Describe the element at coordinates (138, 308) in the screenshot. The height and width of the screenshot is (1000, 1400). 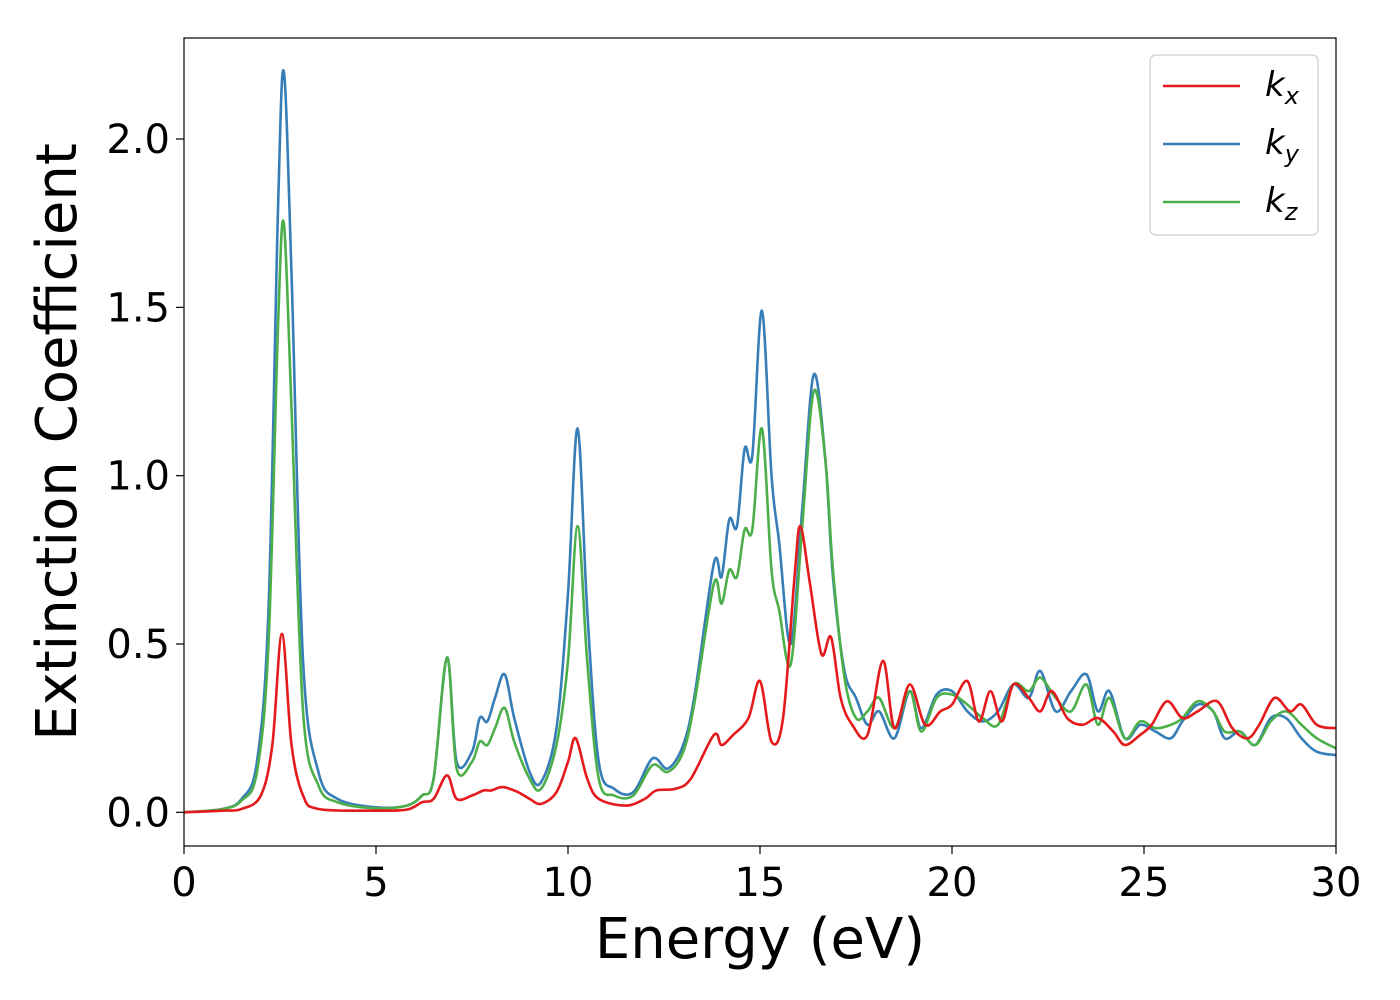
I see `y-tick-label: 1.5` at that location.